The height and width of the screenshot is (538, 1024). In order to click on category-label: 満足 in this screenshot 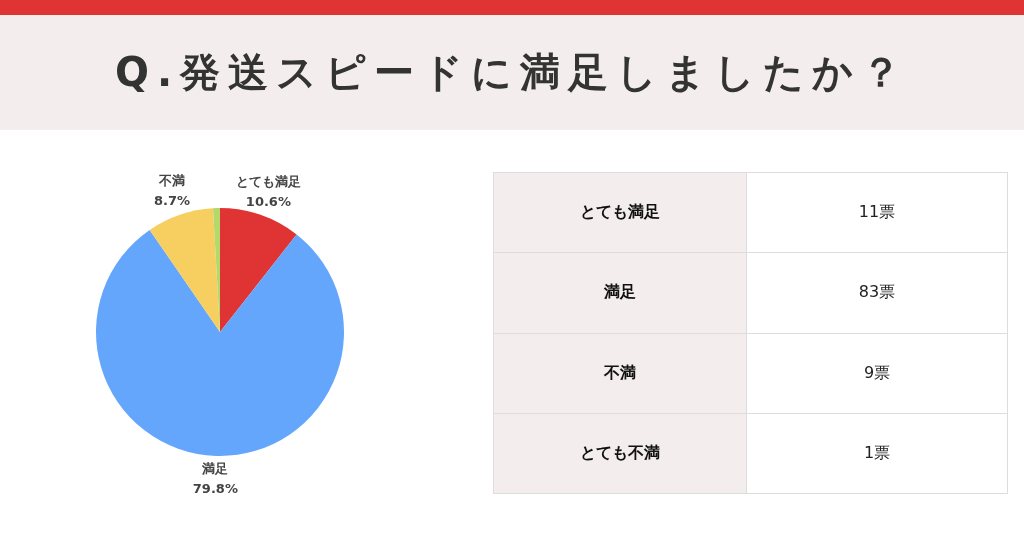, I will do `click(620, 292)`.